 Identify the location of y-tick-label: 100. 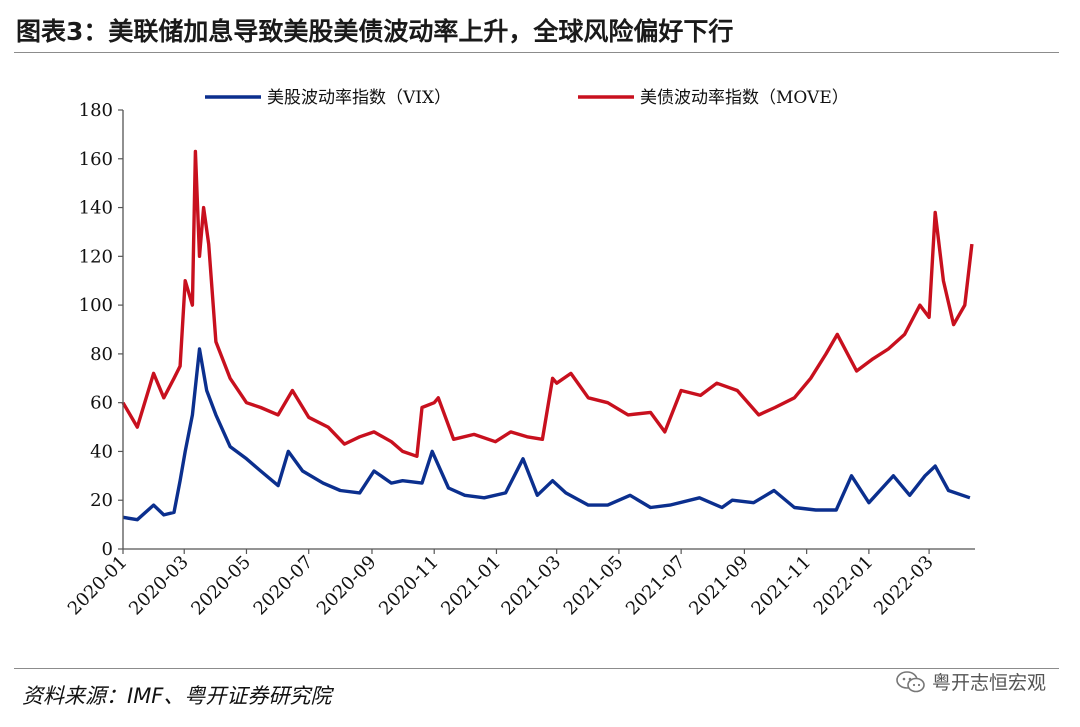
(96, 305).